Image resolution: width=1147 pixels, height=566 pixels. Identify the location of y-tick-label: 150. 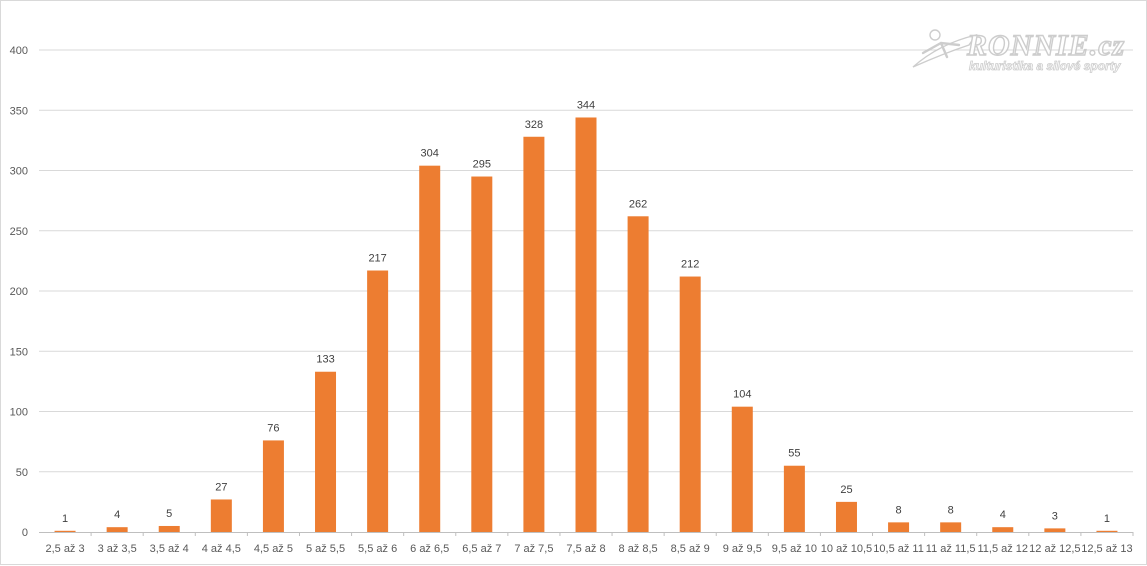
(19, 352).